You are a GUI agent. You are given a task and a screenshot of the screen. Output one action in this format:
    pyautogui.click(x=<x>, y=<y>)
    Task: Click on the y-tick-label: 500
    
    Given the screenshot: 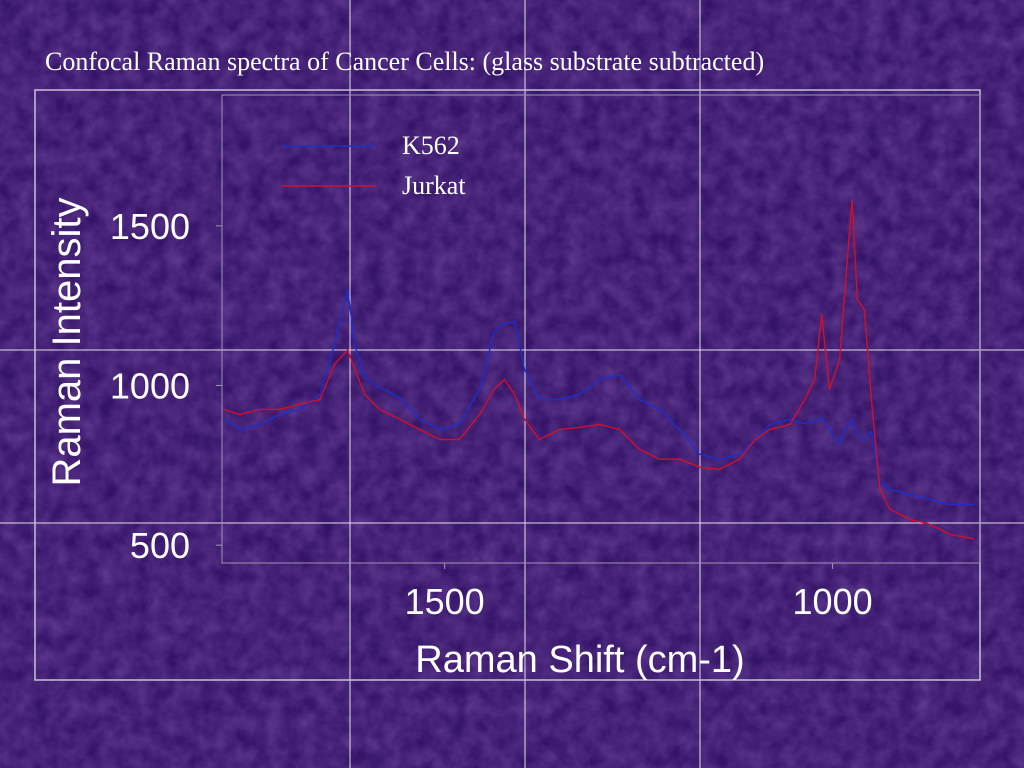 What is the action you would take?
    pyautogui.click(x=160, y=545)
    